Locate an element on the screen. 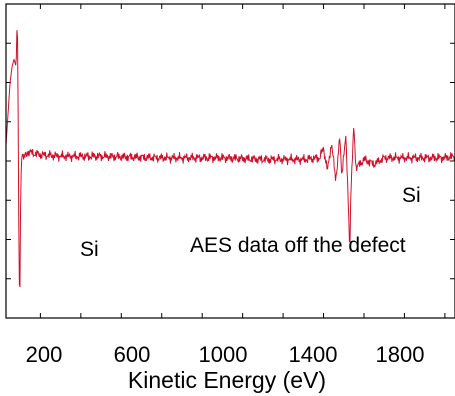 The height and width of the screenshot is (396, 455). x-tick-label: 600 is located at coordinates (132, 354).